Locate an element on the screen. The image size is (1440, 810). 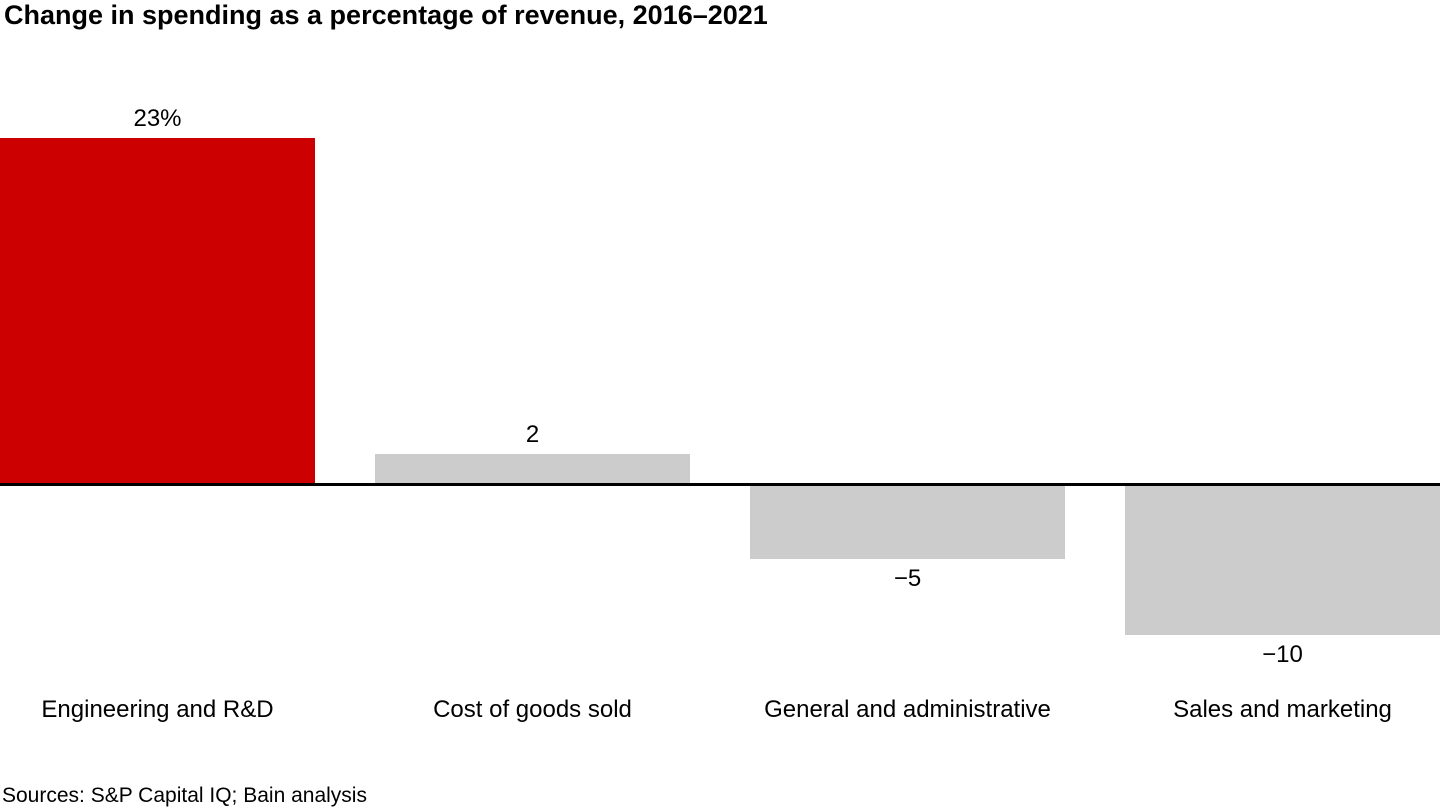
bar-category-label-engineering-and-r-d: Engineering and R&D is located at coordinates (157, 709).